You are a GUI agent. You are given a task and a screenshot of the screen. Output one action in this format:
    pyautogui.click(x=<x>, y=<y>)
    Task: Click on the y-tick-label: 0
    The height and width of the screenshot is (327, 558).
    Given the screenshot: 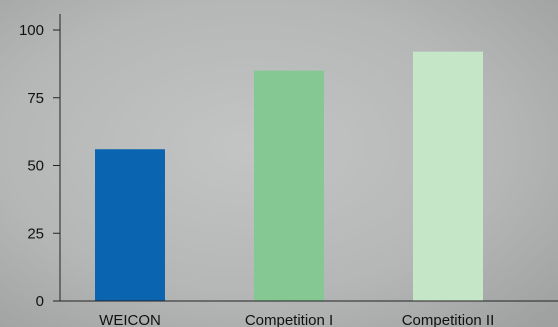 What is the action you would take?
    pyautogui.click(x=40, y=301)
    